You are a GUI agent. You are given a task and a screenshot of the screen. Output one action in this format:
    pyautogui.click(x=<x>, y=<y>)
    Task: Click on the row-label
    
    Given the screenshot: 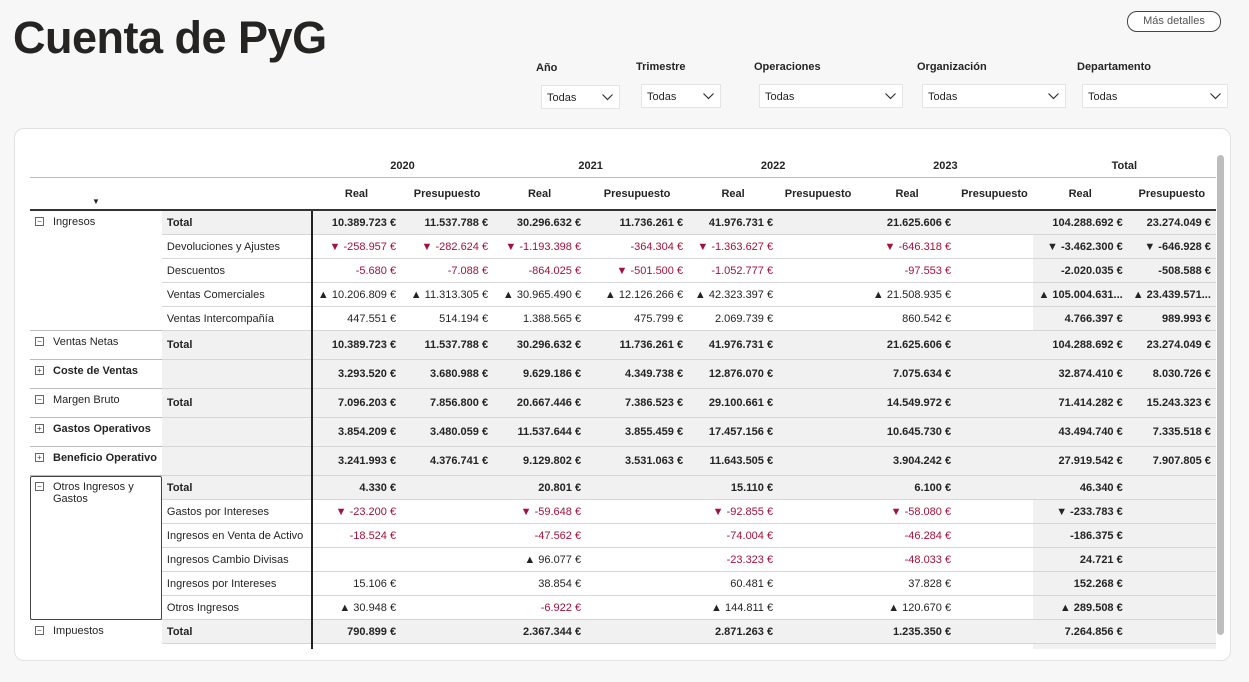 What is the action you would take?
    pyautogui.click(x=237, y=461)
    